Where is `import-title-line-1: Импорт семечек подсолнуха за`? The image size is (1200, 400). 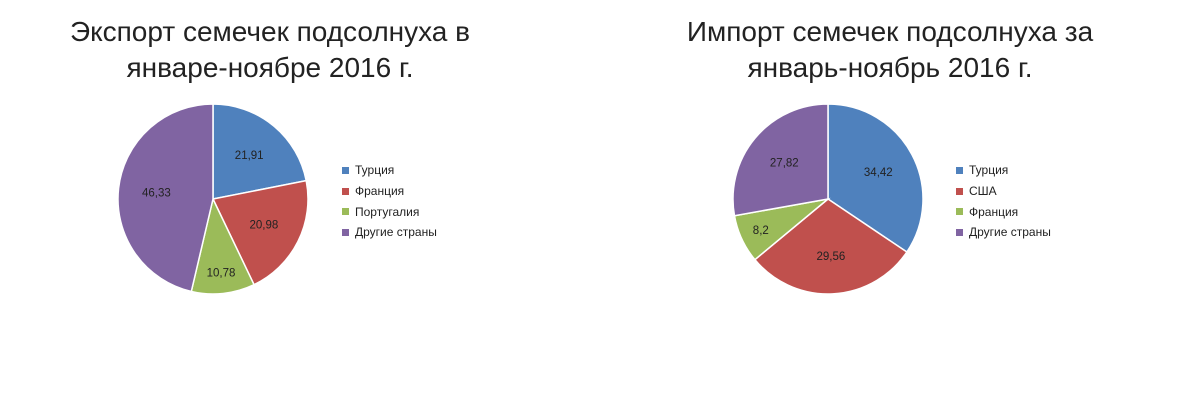 import-title-line-1: Импорт семечек подсолнуха за is located at coordinates (890, 31).